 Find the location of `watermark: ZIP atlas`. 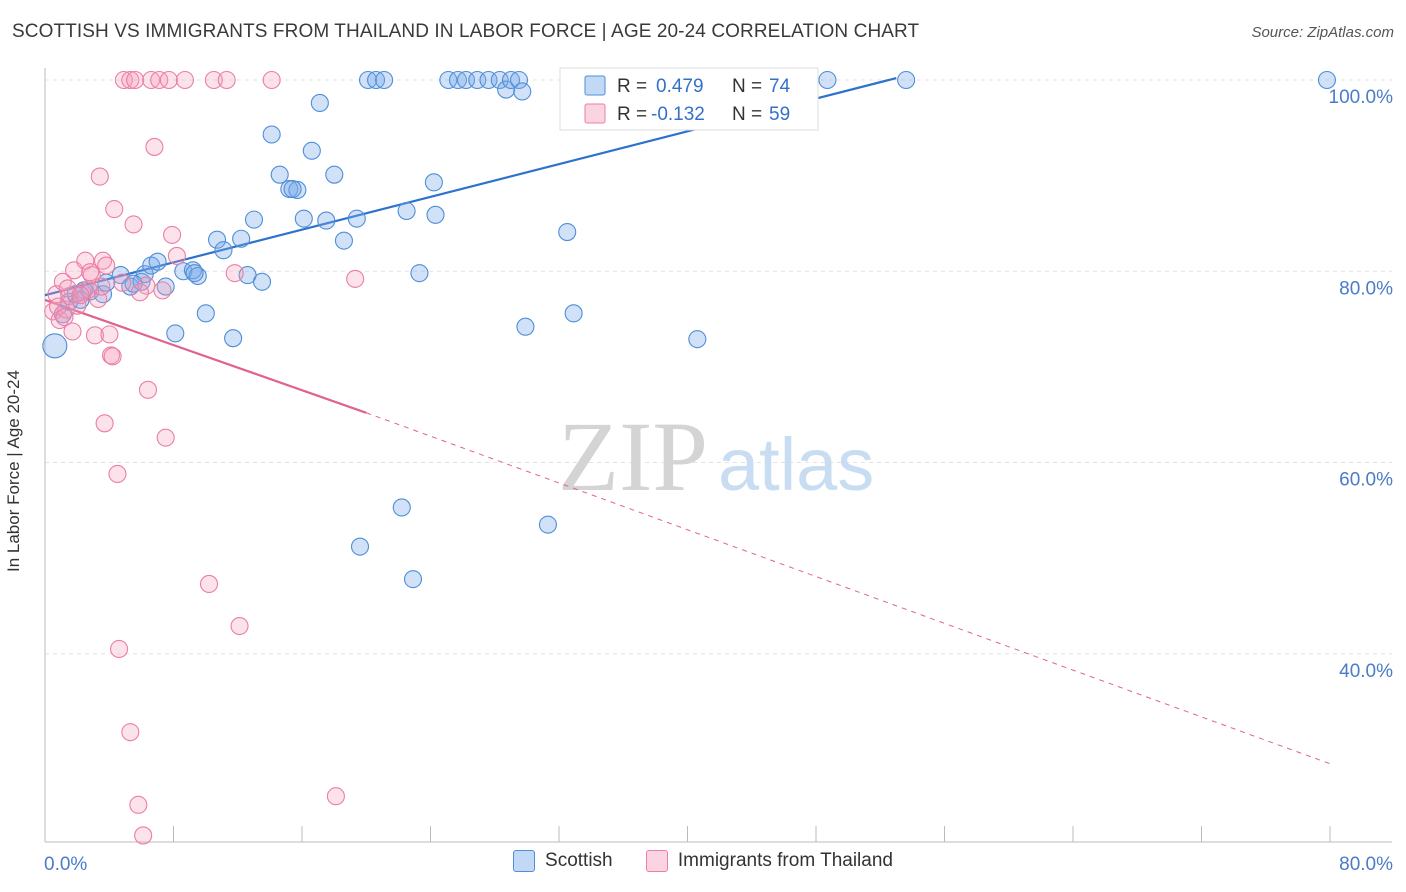

watermark: ZIP atlas is located at coordinates (716, 456).